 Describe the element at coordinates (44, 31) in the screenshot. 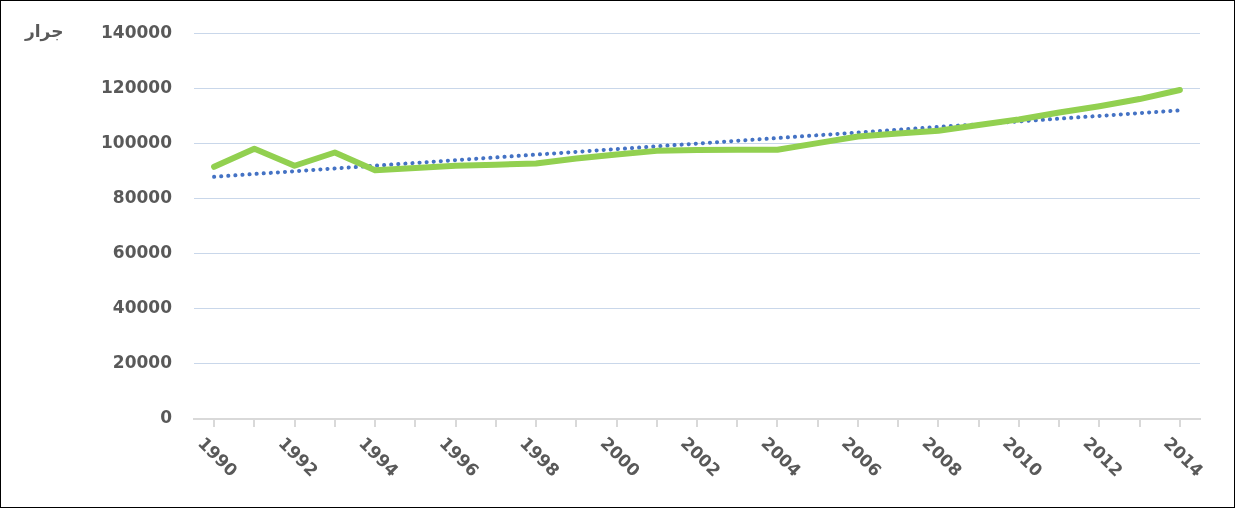

I see `y-axis-title: جرار` at that location.